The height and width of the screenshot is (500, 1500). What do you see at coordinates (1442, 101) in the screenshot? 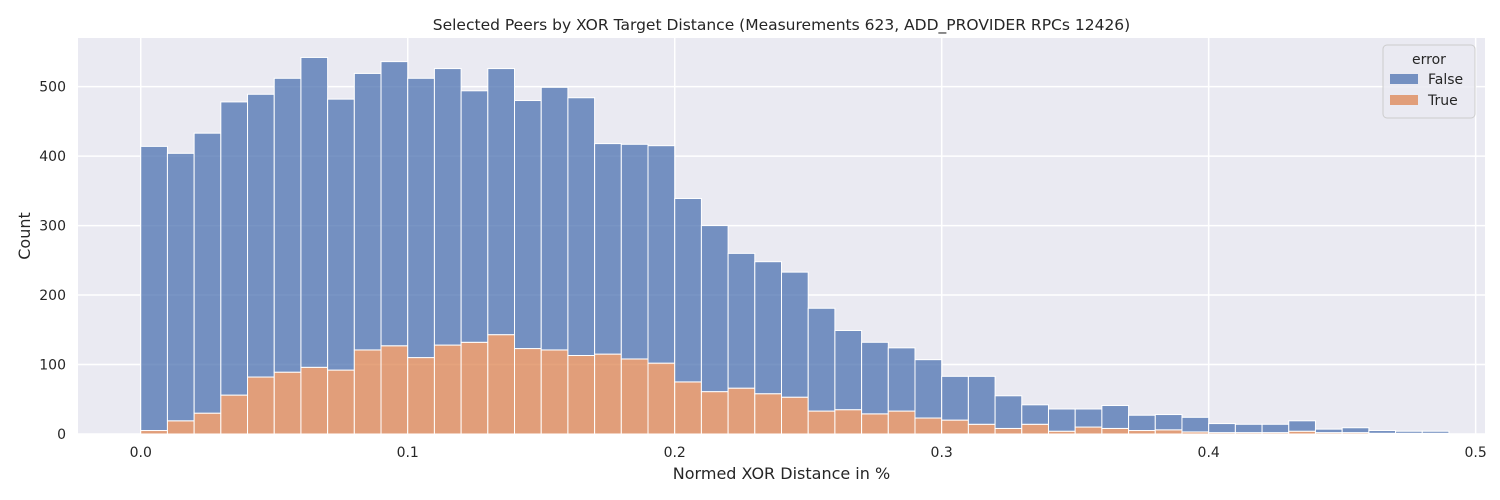
I see `legend-label-true: True` at bounding box center [1442, 101].